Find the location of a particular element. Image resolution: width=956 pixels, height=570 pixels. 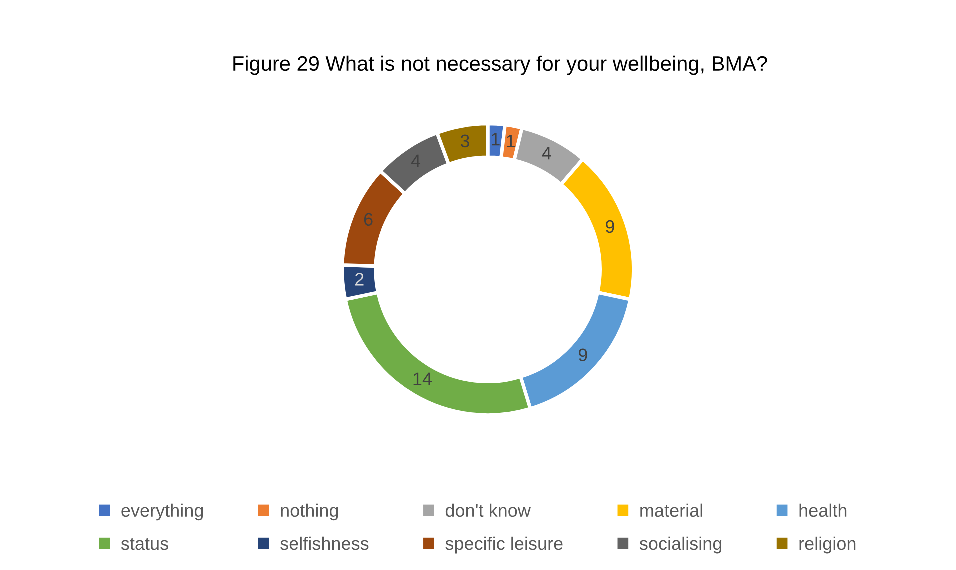

data-label: 2 is located at coordinates (360, 279).